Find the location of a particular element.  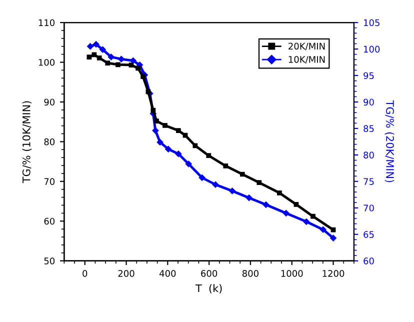

y-tick-label: 70 is located at coordinates (49, 181).